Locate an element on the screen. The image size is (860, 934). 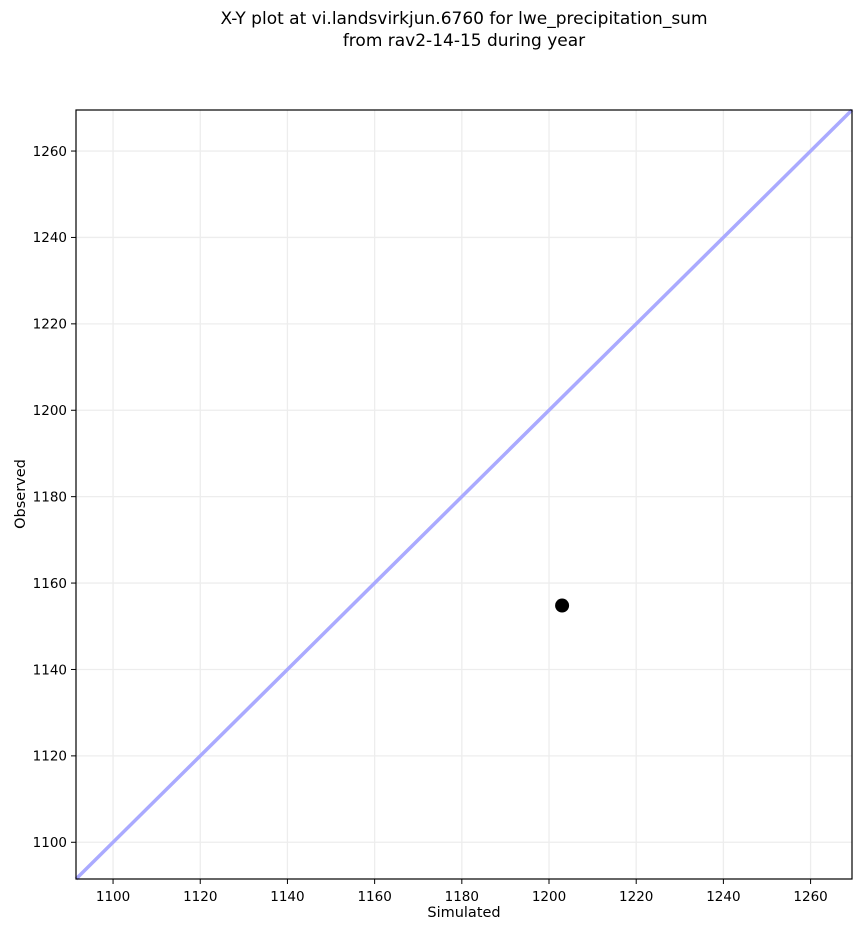
x-axis-label: Simulated is located at coordinates (464, 913).